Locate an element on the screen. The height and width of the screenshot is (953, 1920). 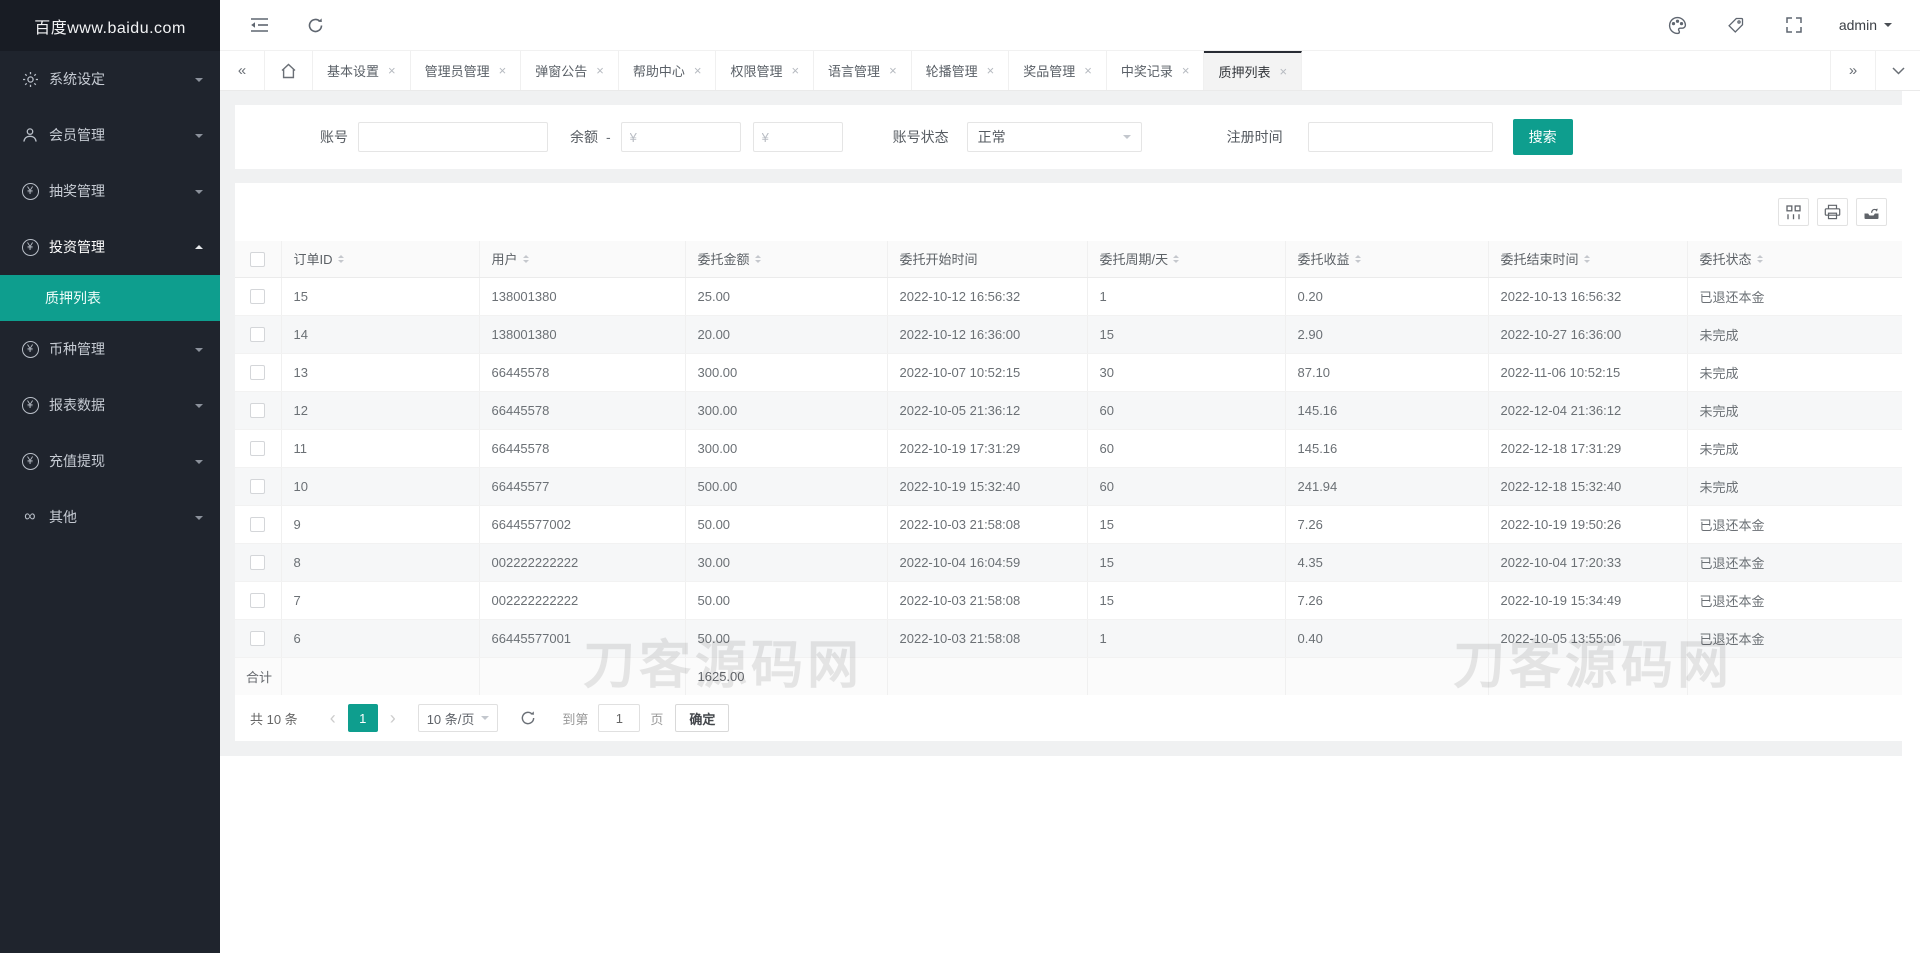
cell-start-time: 2022-10-19 15:32:40 is located at coordinates (987, 486).